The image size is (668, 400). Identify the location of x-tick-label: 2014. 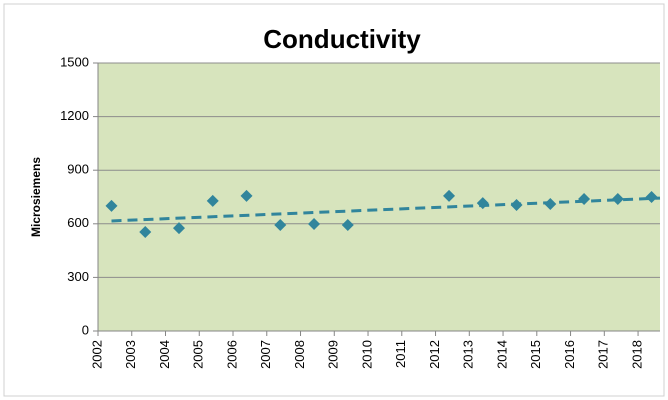
(501, 354).